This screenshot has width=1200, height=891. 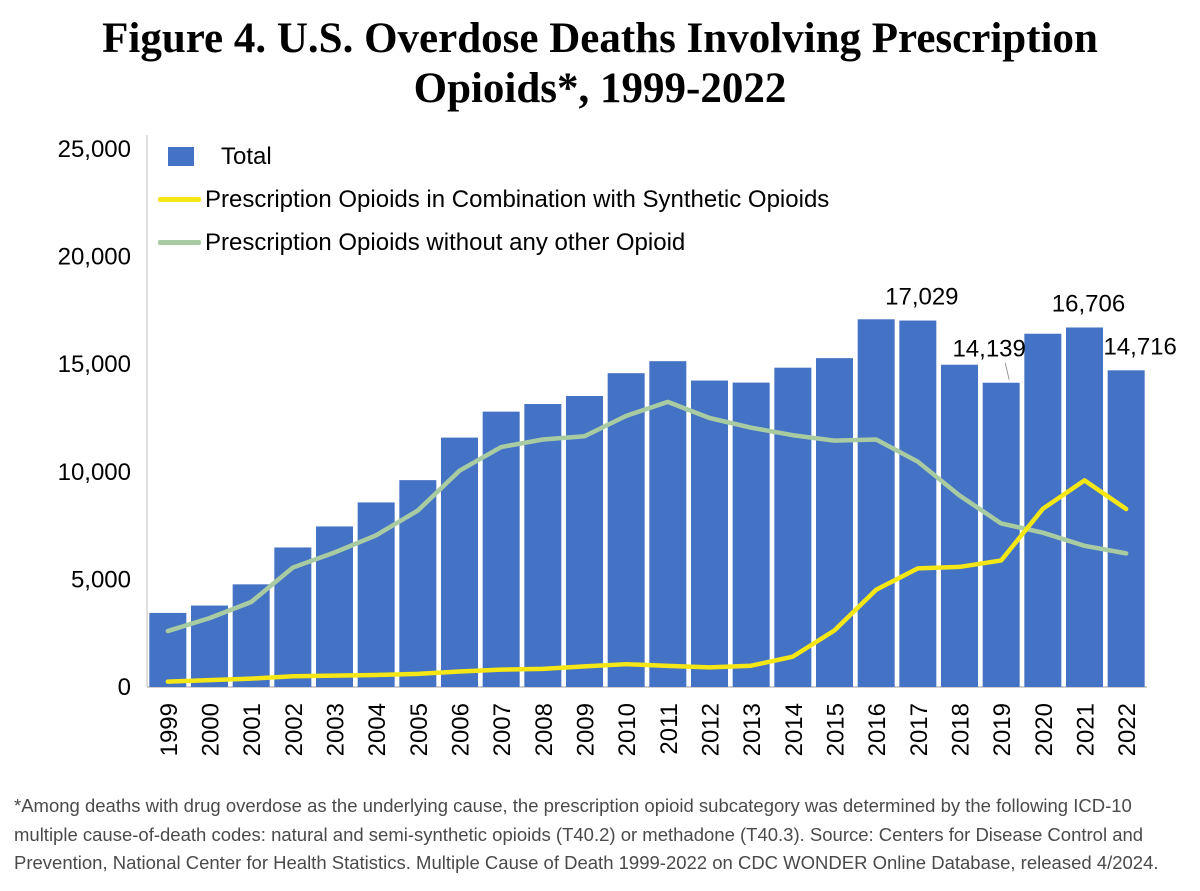 I want to click on x-tick-label: 2010, so click(x=627, y=729).